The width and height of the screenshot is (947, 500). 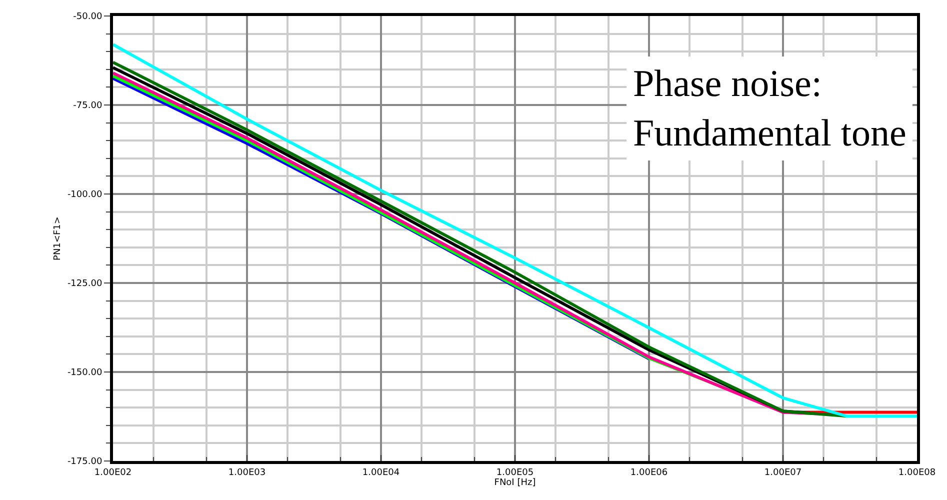 I want to click on y-axis-title: PN1<F1>, so click(x=57, y=238).